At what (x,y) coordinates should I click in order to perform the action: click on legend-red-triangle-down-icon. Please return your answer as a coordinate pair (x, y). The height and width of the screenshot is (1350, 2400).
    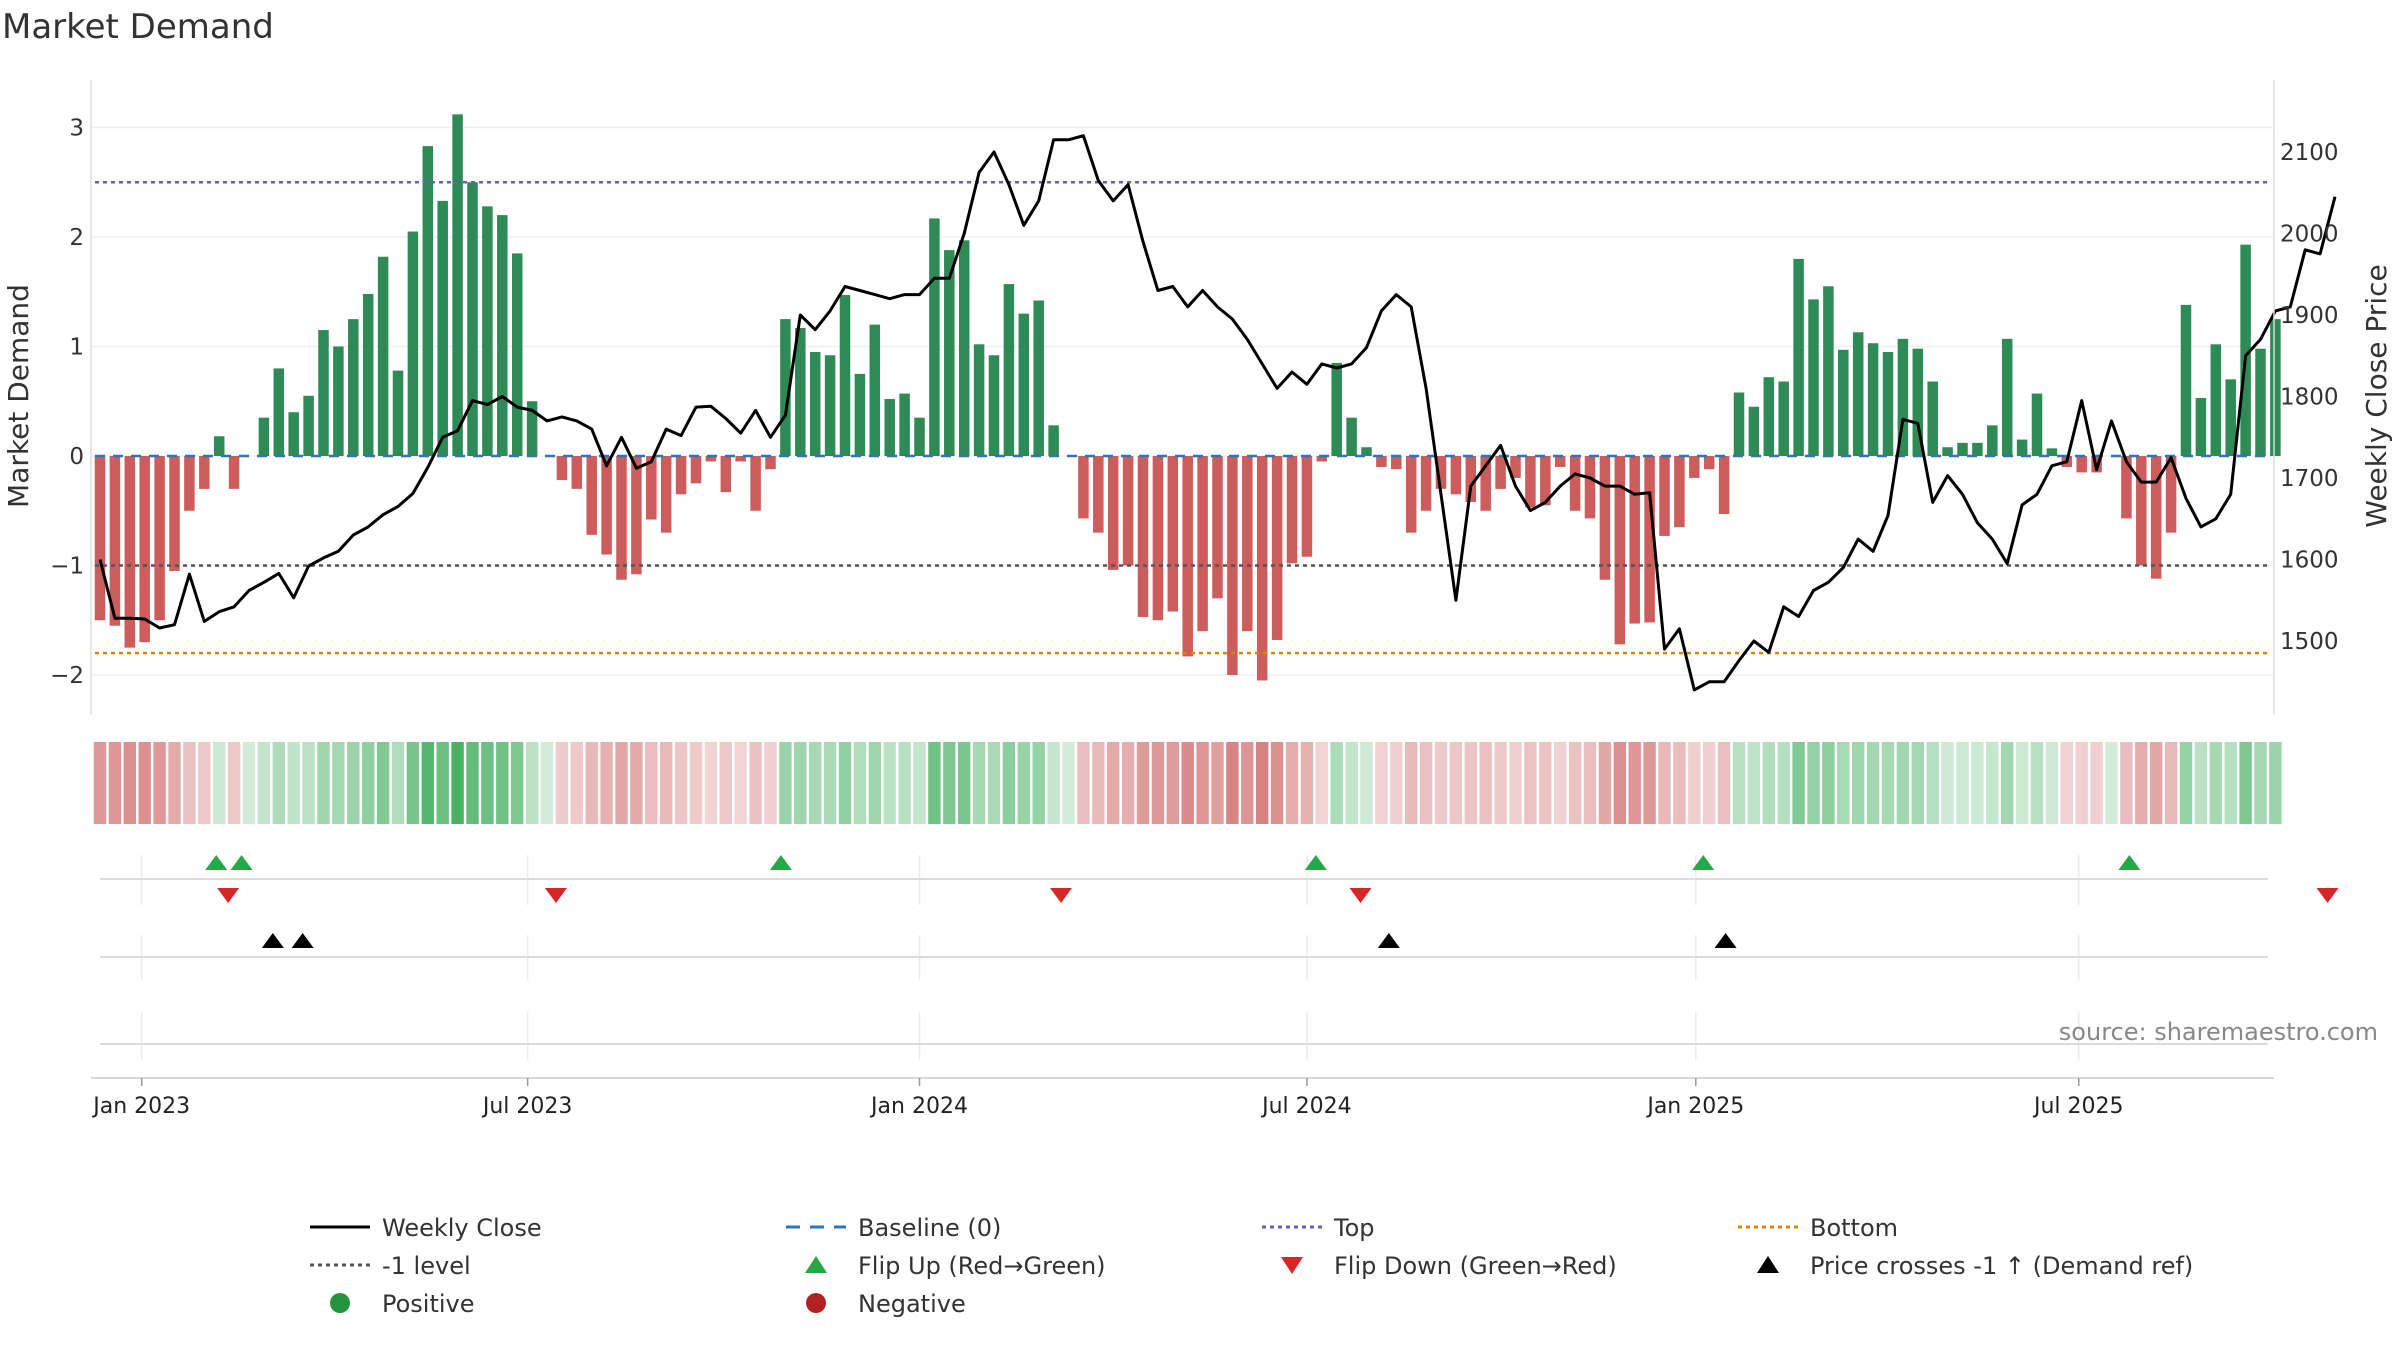
    Looking at the image, I should click on (1292, 1265).